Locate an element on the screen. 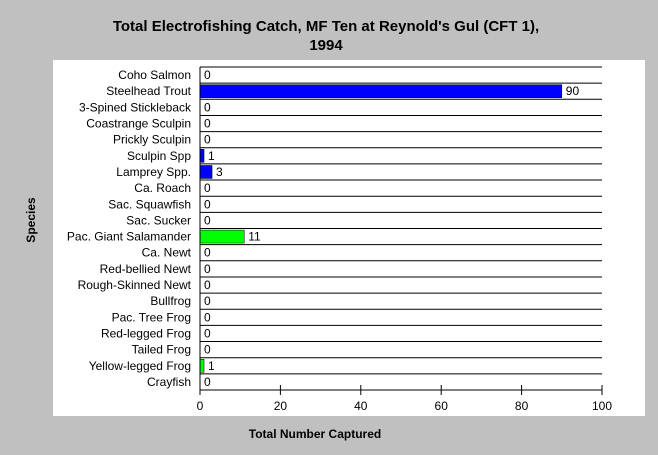  x-tick-label: 20 is located at coordinates (281, 406).